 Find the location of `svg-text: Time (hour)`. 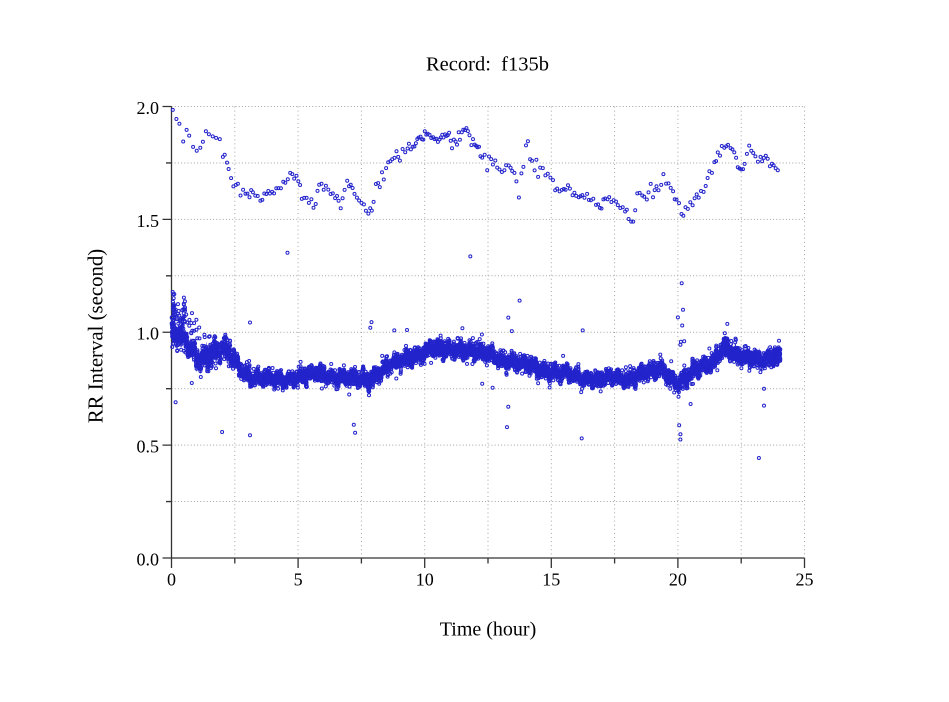

svg-text: Time (hour) is located at coordinates (488, 630).